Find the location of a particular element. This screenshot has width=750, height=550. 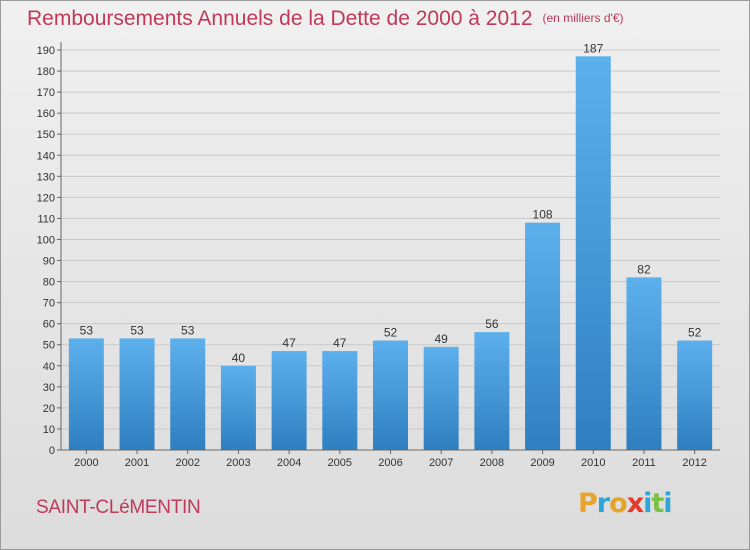

y-tick-label: 150 is located at coordinates (46, 135).